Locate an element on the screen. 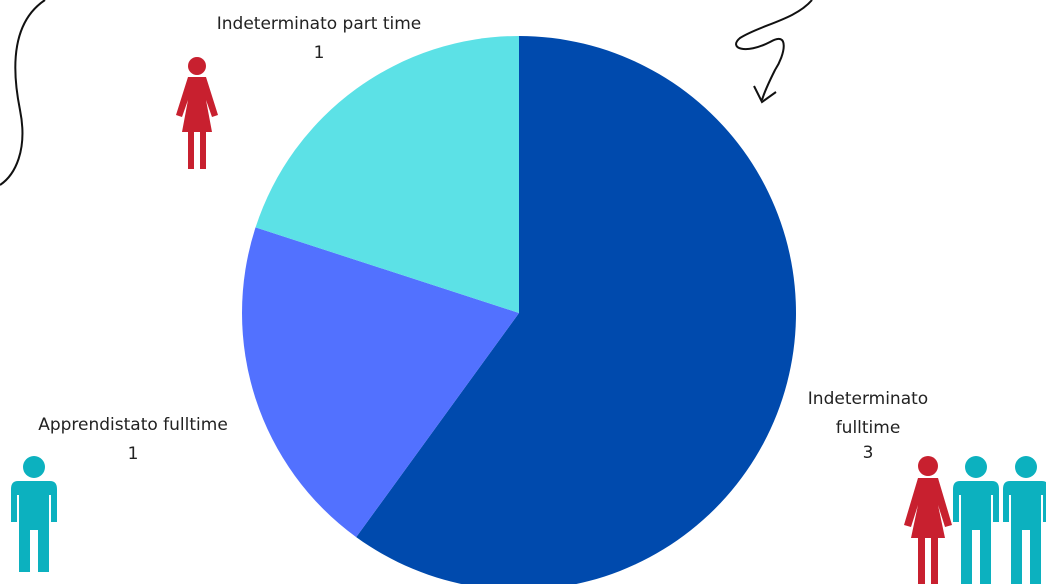 The height and width of the screenshot is (584, 1046). decoration-arrow is located at coordinates (774, 50).